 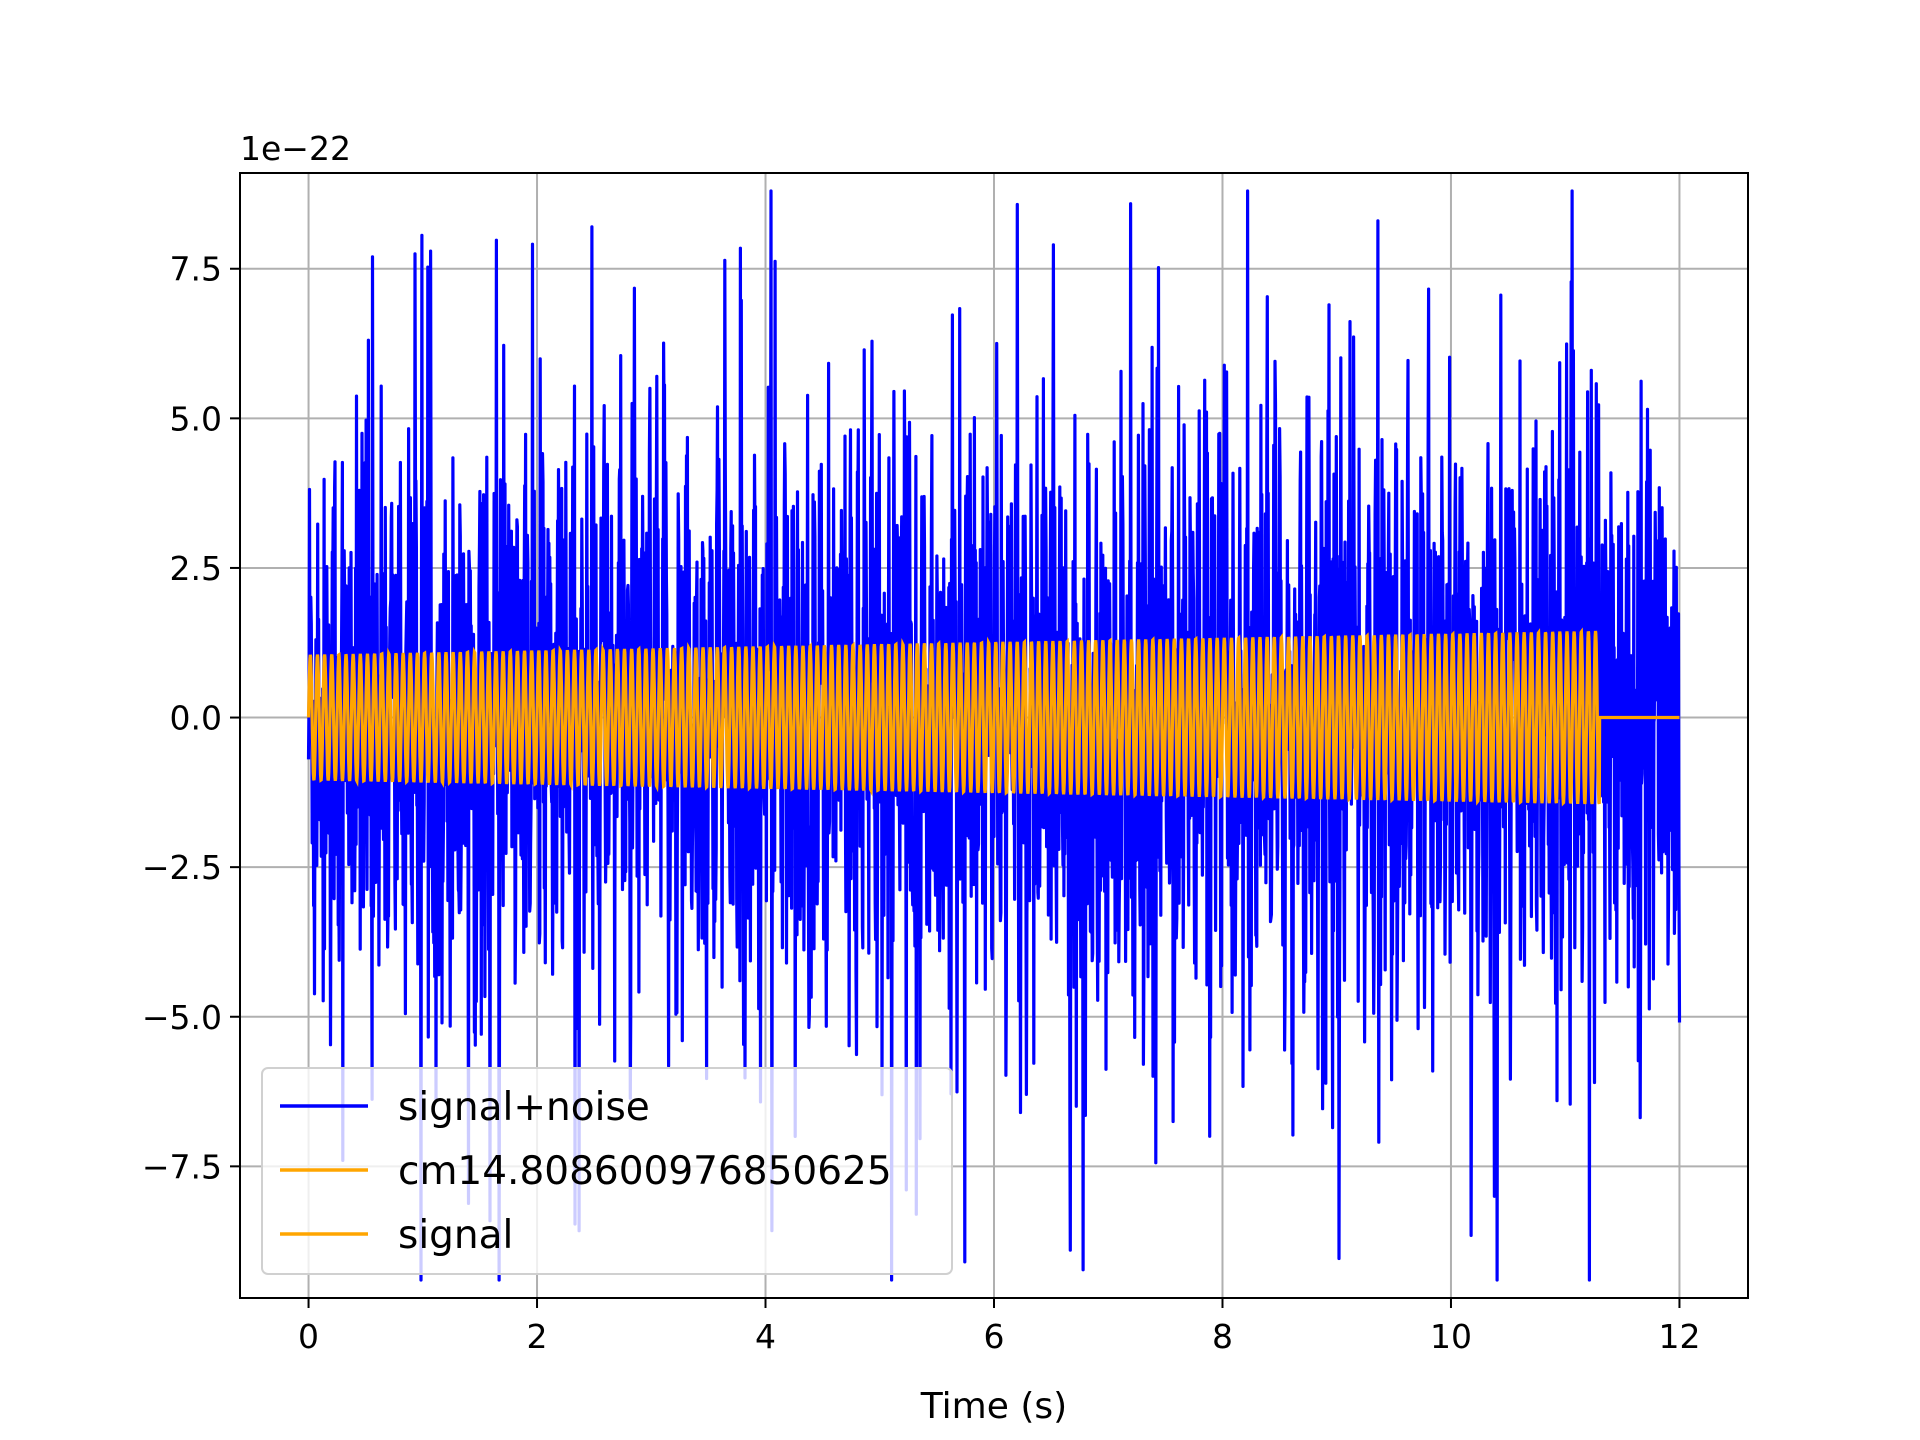 What do you see at coordinates (455, 1235) in the screenshot?
I see `legend-entry-label: signal` at bounding box center [455, 1235].